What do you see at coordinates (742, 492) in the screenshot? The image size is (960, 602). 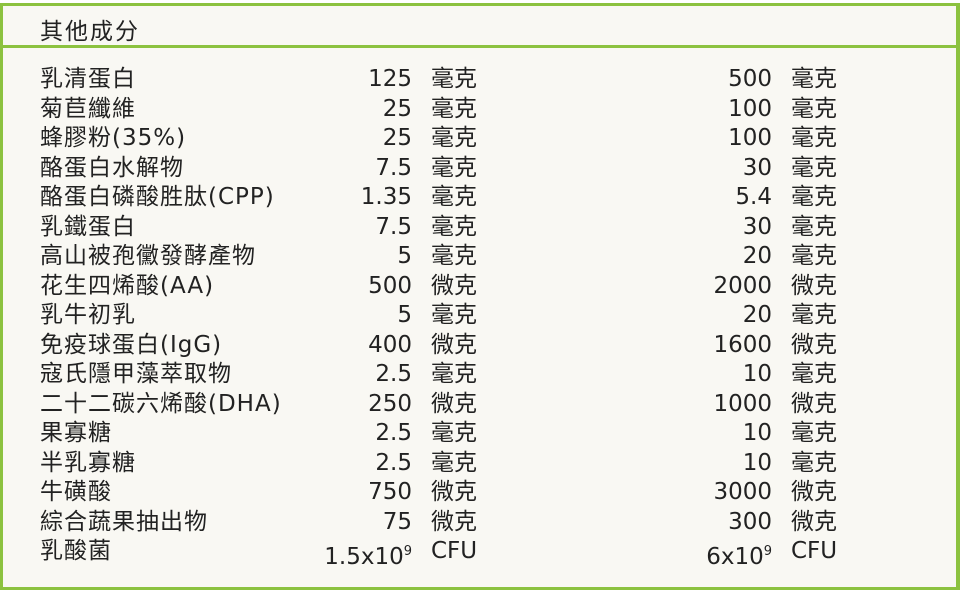 I see `amount-value-2: 3000` at bounding box center [742, 492].